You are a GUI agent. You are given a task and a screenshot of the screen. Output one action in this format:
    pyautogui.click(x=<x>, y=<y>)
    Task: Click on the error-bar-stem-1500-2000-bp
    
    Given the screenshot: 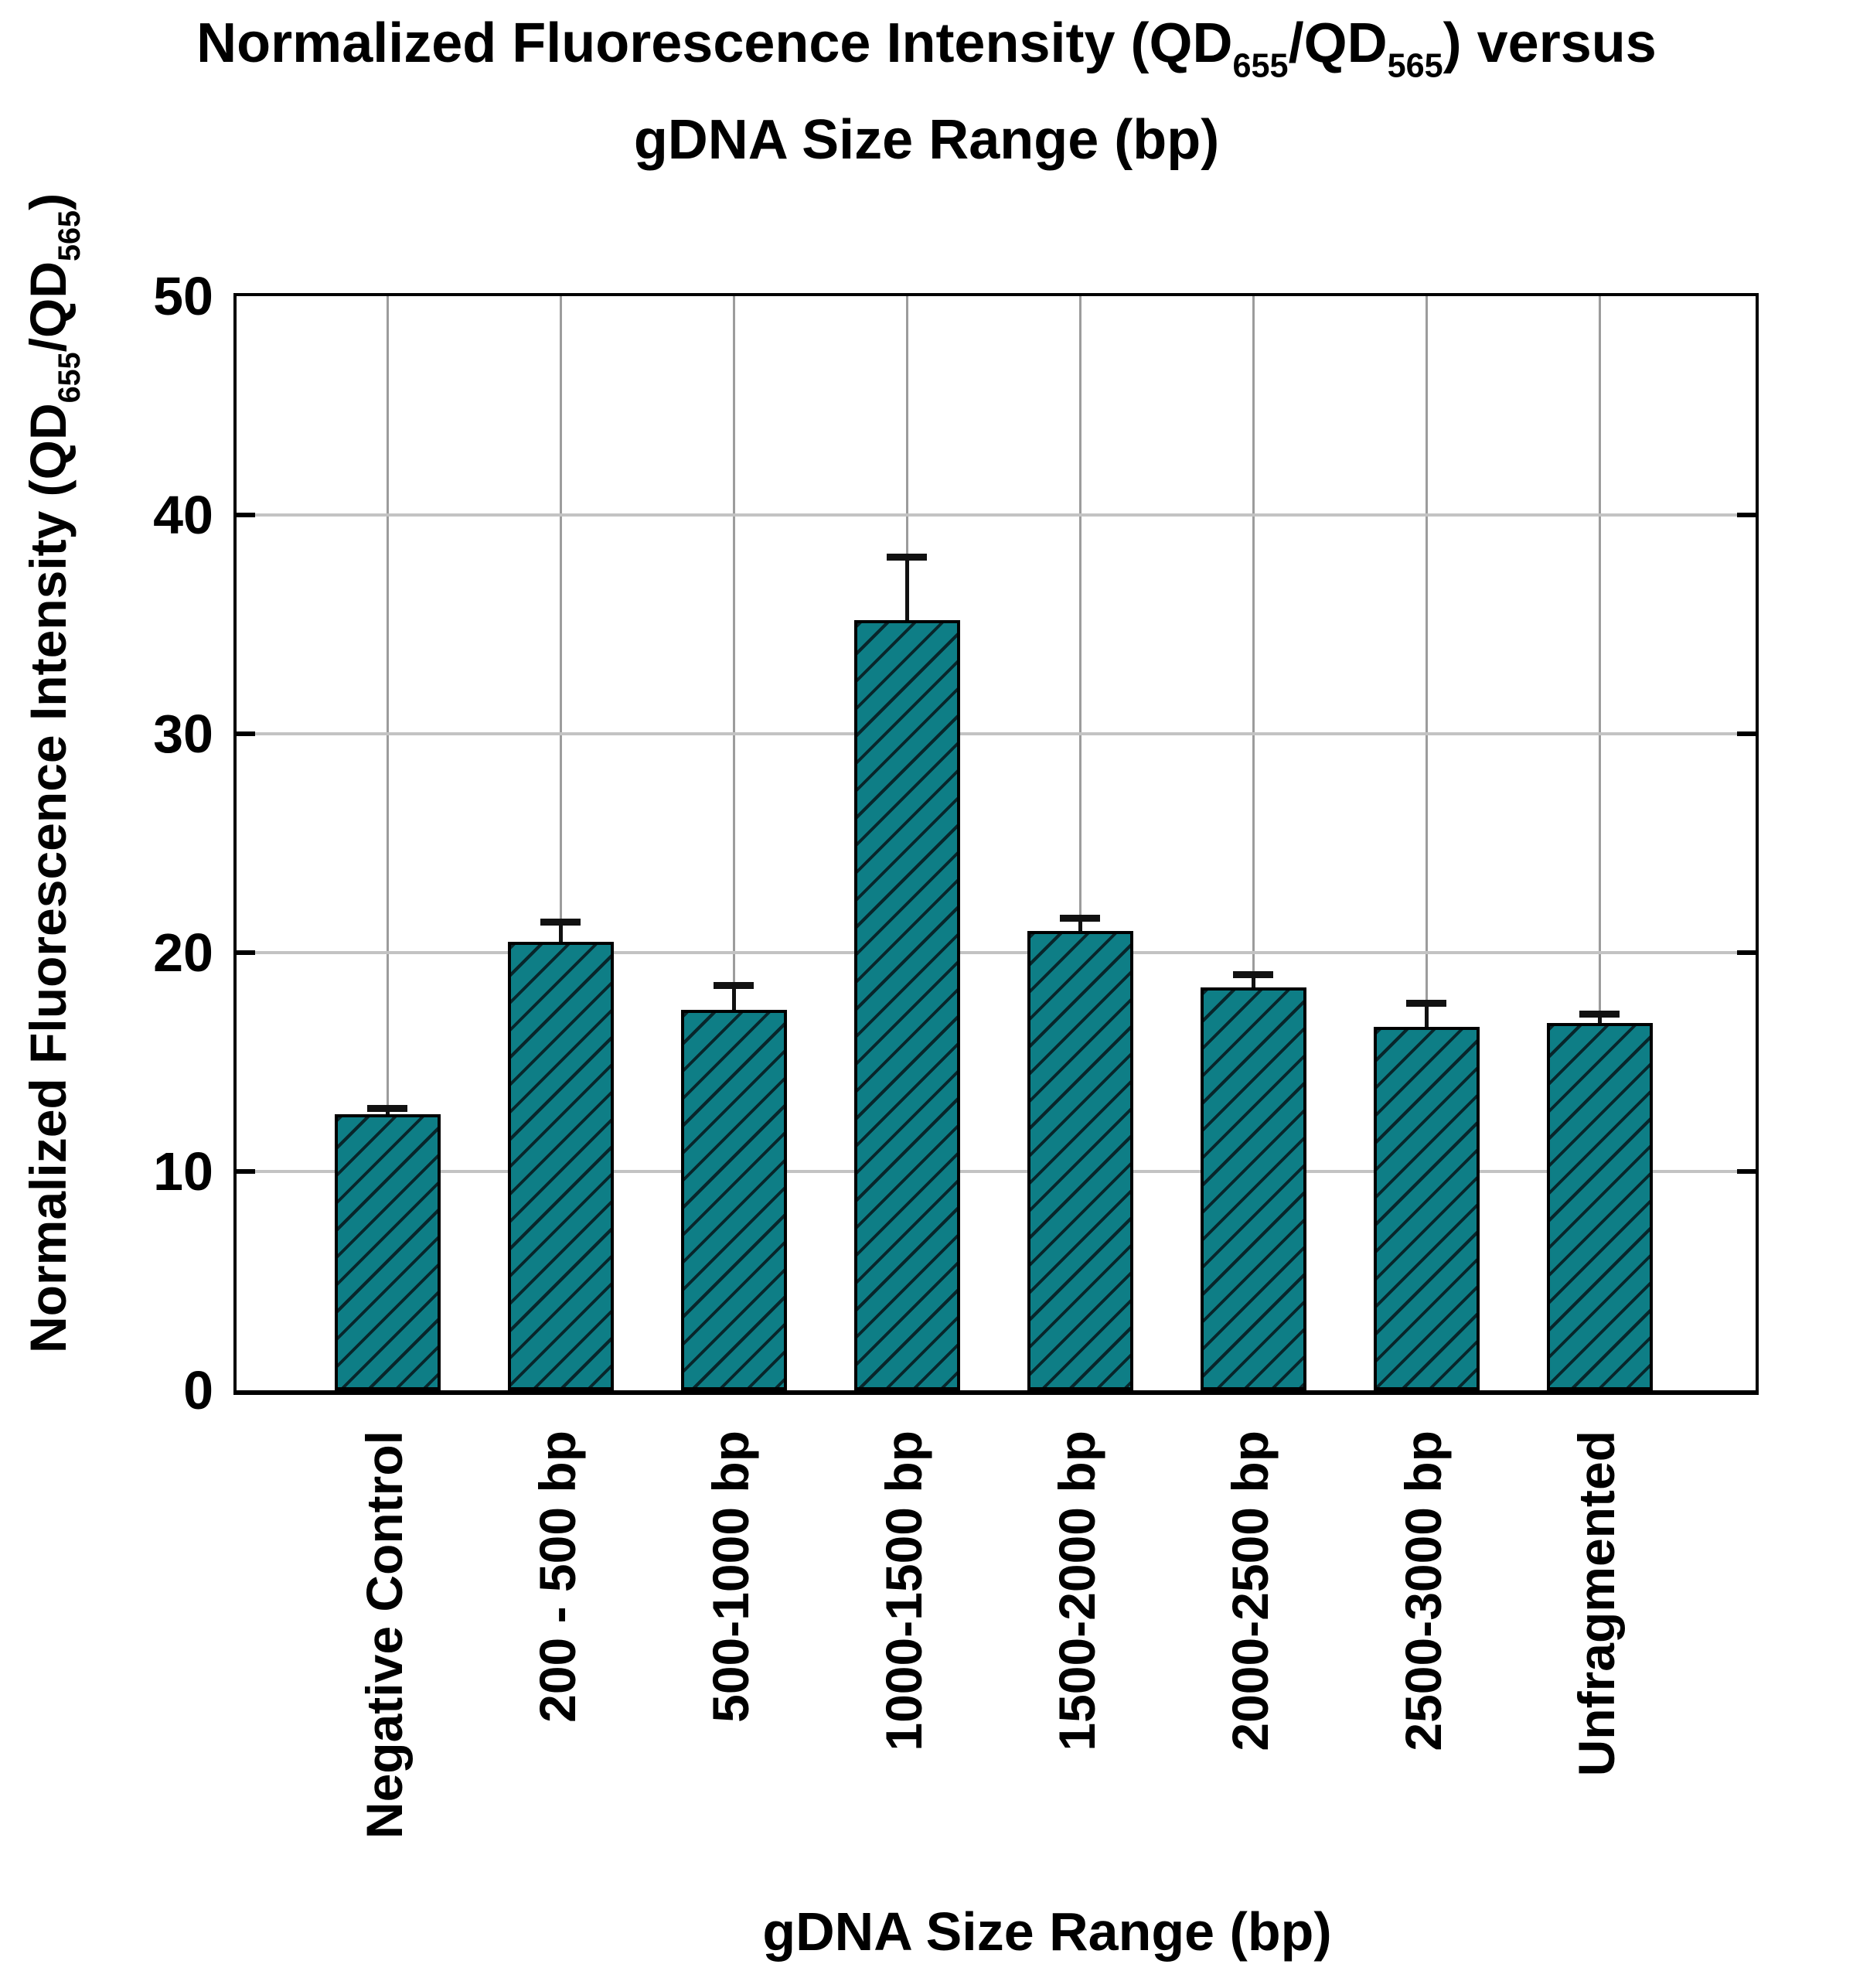 What is the action you would take?
    pyautogui.click(x=1080, y=924)
    